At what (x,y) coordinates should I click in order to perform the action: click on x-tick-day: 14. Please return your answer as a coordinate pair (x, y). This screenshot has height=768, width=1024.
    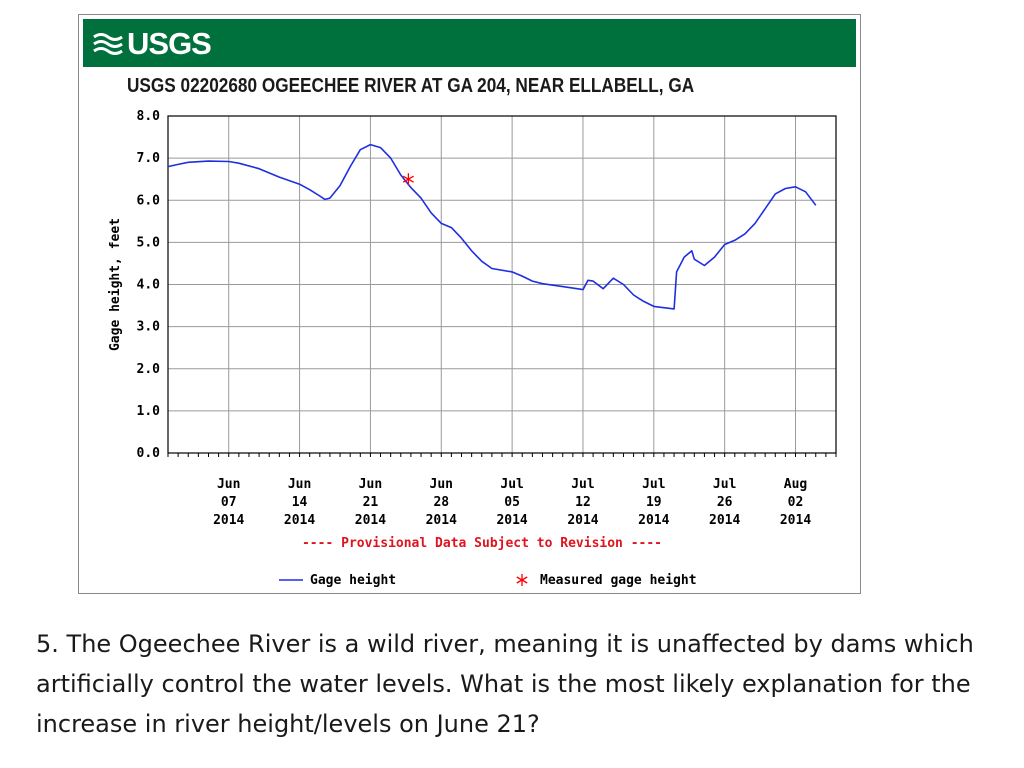
    Looking at the image, I should click on (300, 502).